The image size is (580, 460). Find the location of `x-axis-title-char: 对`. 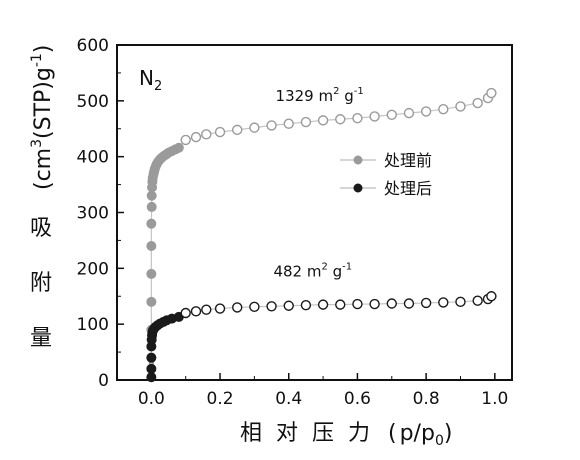

x-axis-title-char: 对 is located at coordinates (287, 433).